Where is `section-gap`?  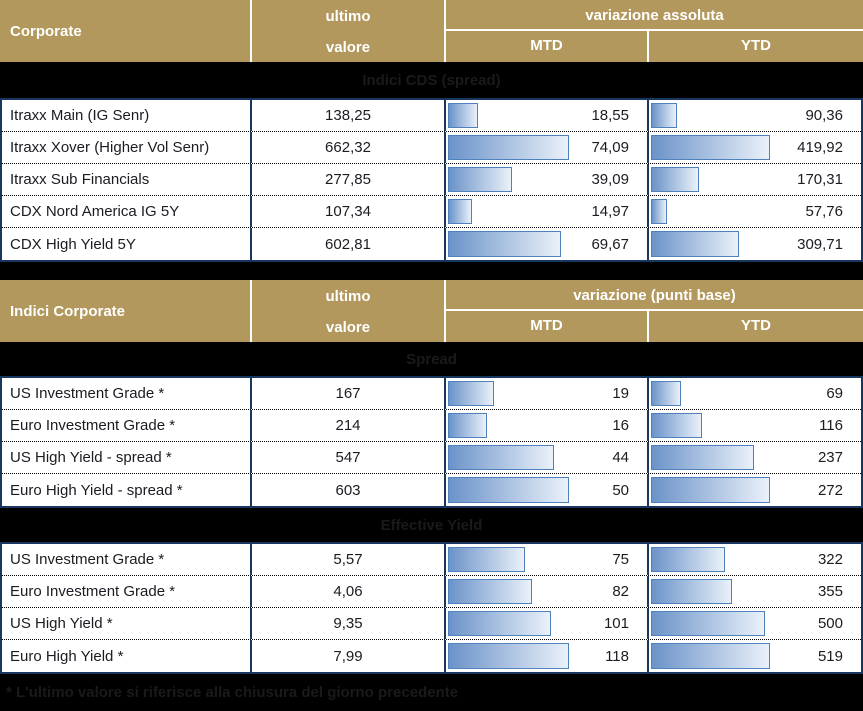
section-gap is located at coordinates (431, 271).